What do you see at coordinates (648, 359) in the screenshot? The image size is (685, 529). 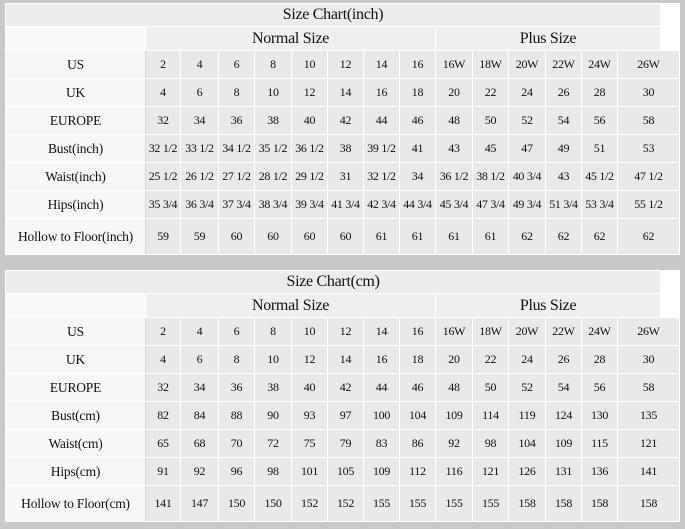 I see `size-cell: 30` at bounding box center [648, 359].